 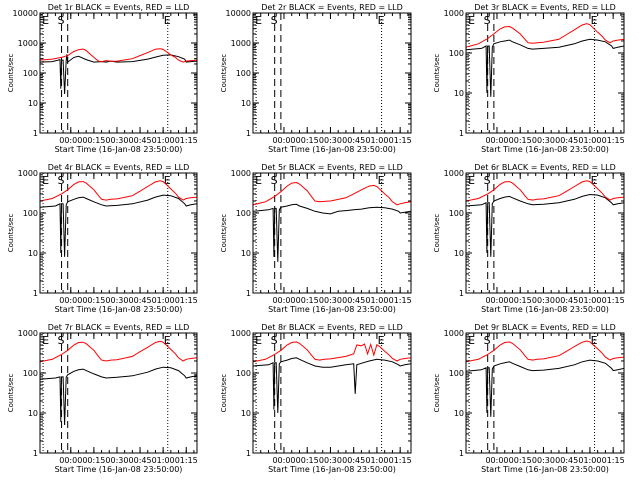 I want to click on chart-title: Det 1r BLACK = Events, RED = LLD, so click(x=119, y=7).